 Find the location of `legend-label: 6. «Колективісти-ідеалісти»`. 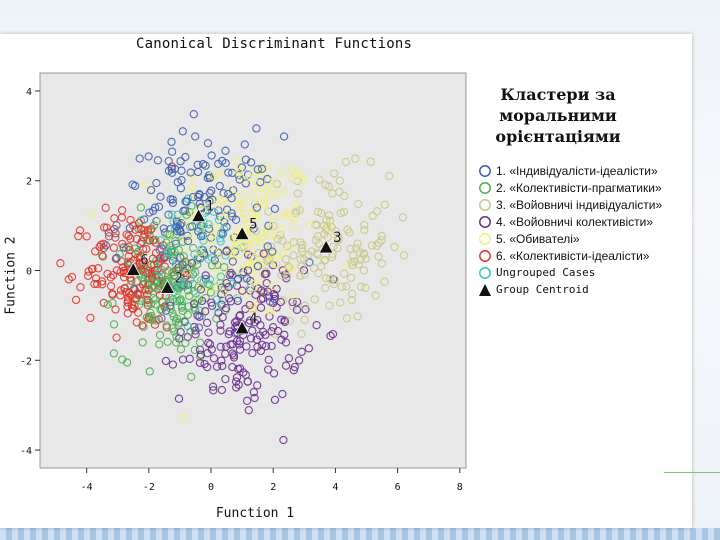

legend-label: 6. «Колективісти-ідеалісти» is located at coordinates (573, 255).